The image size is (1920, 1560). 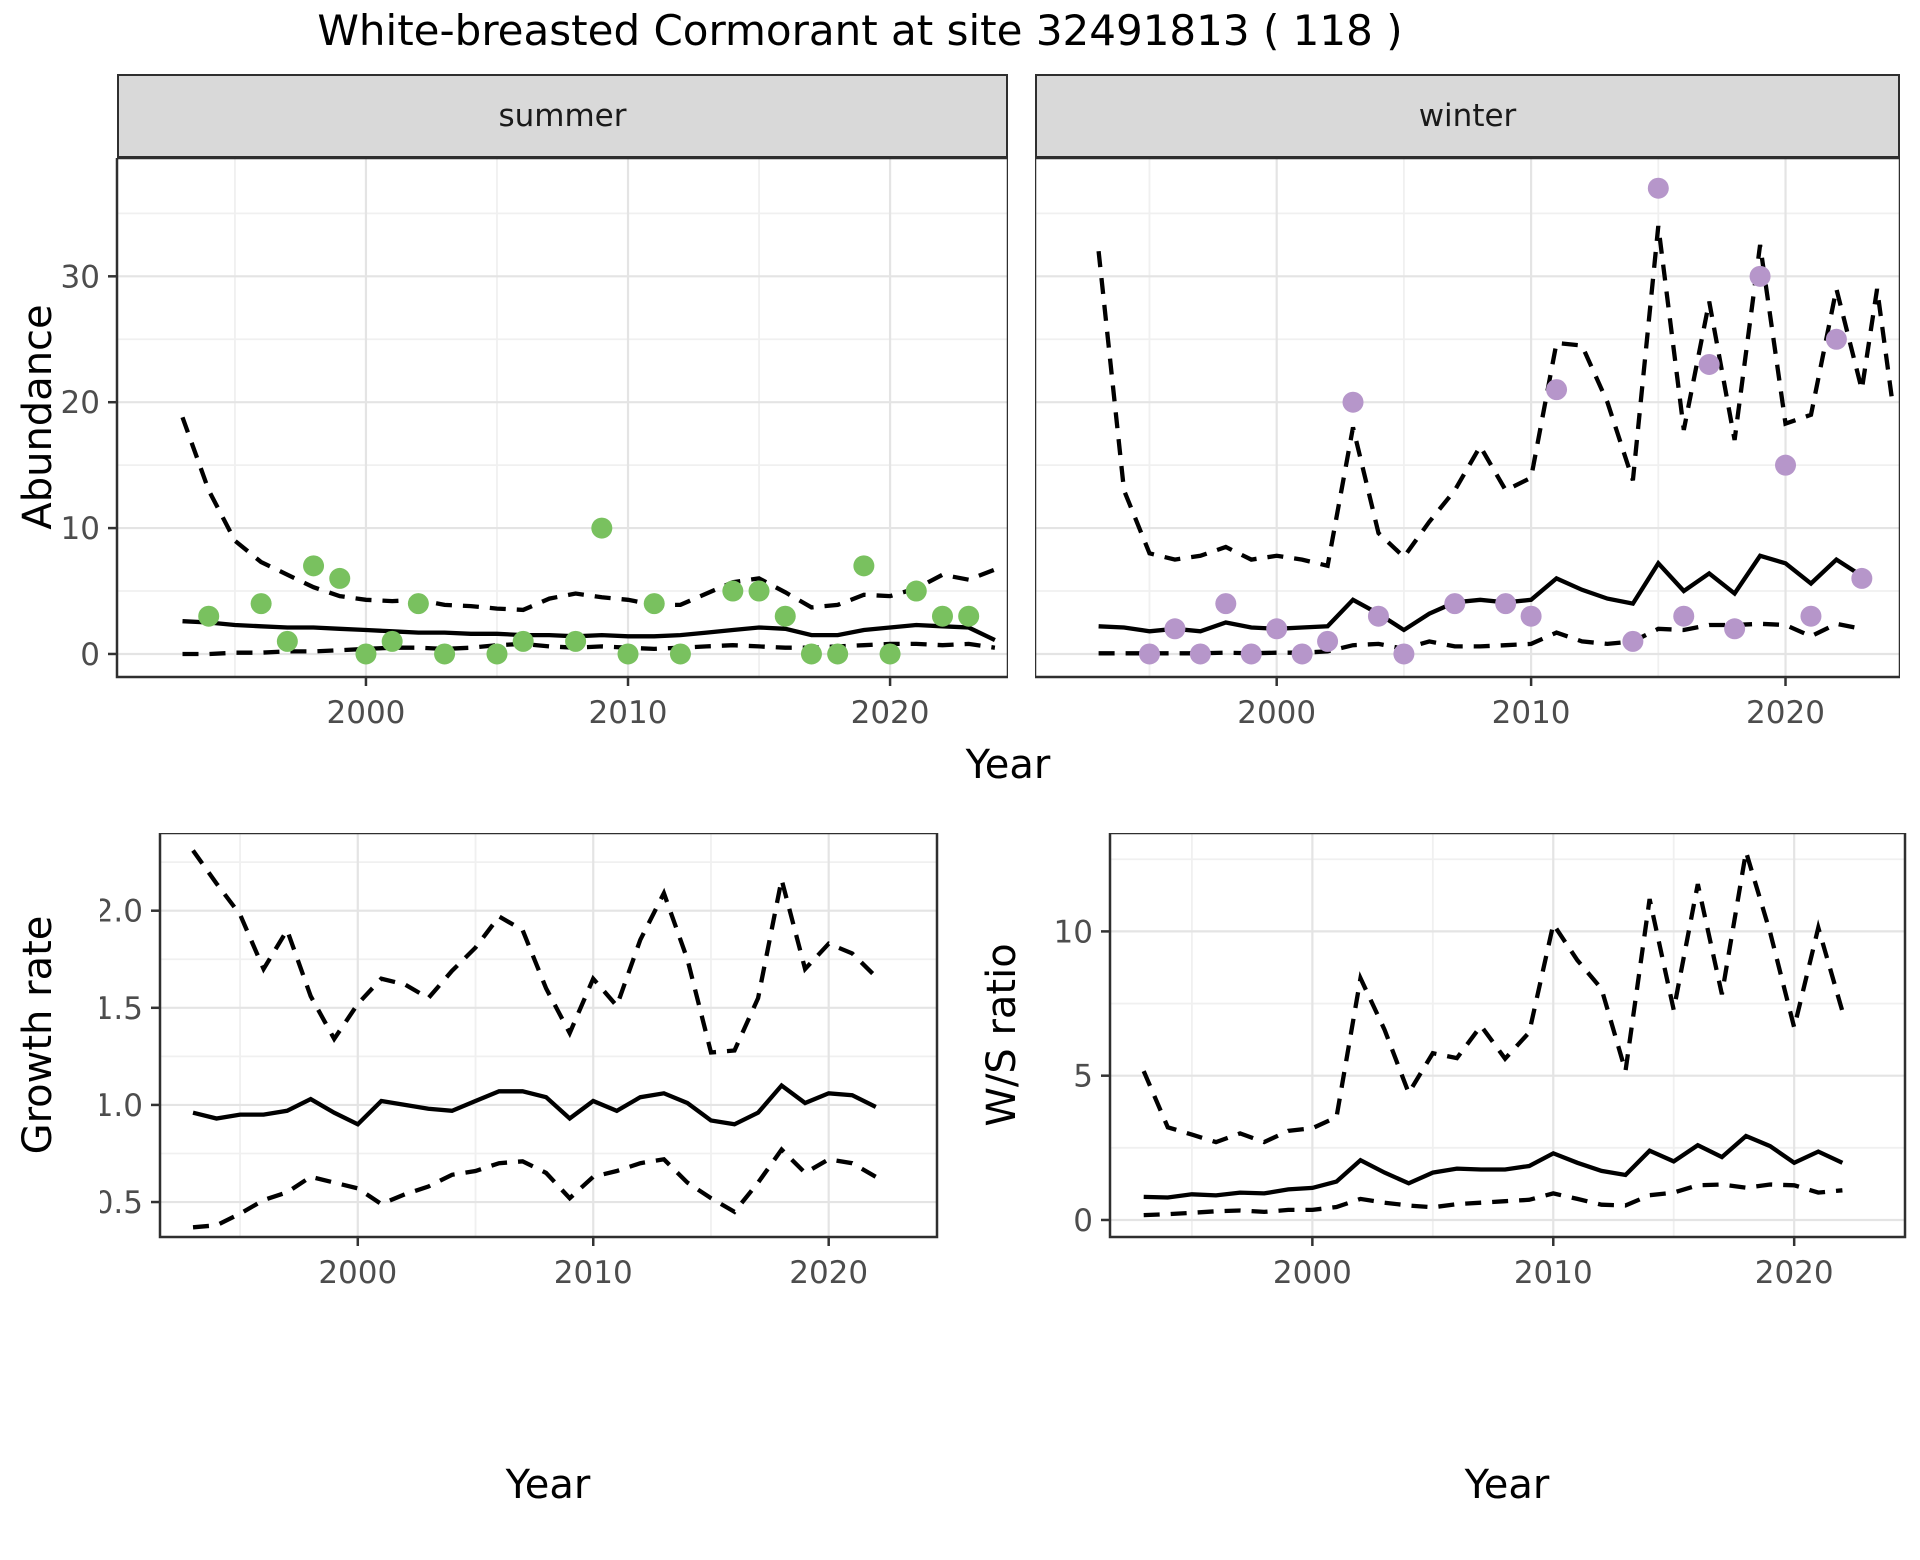 What do you see at coordinates (519, 1062) in the screenshot?
I see `growth-rate-panel: 2000 2010 2020 0.5 1.0 1.5 2.0` at bounding box center [519, 1062].